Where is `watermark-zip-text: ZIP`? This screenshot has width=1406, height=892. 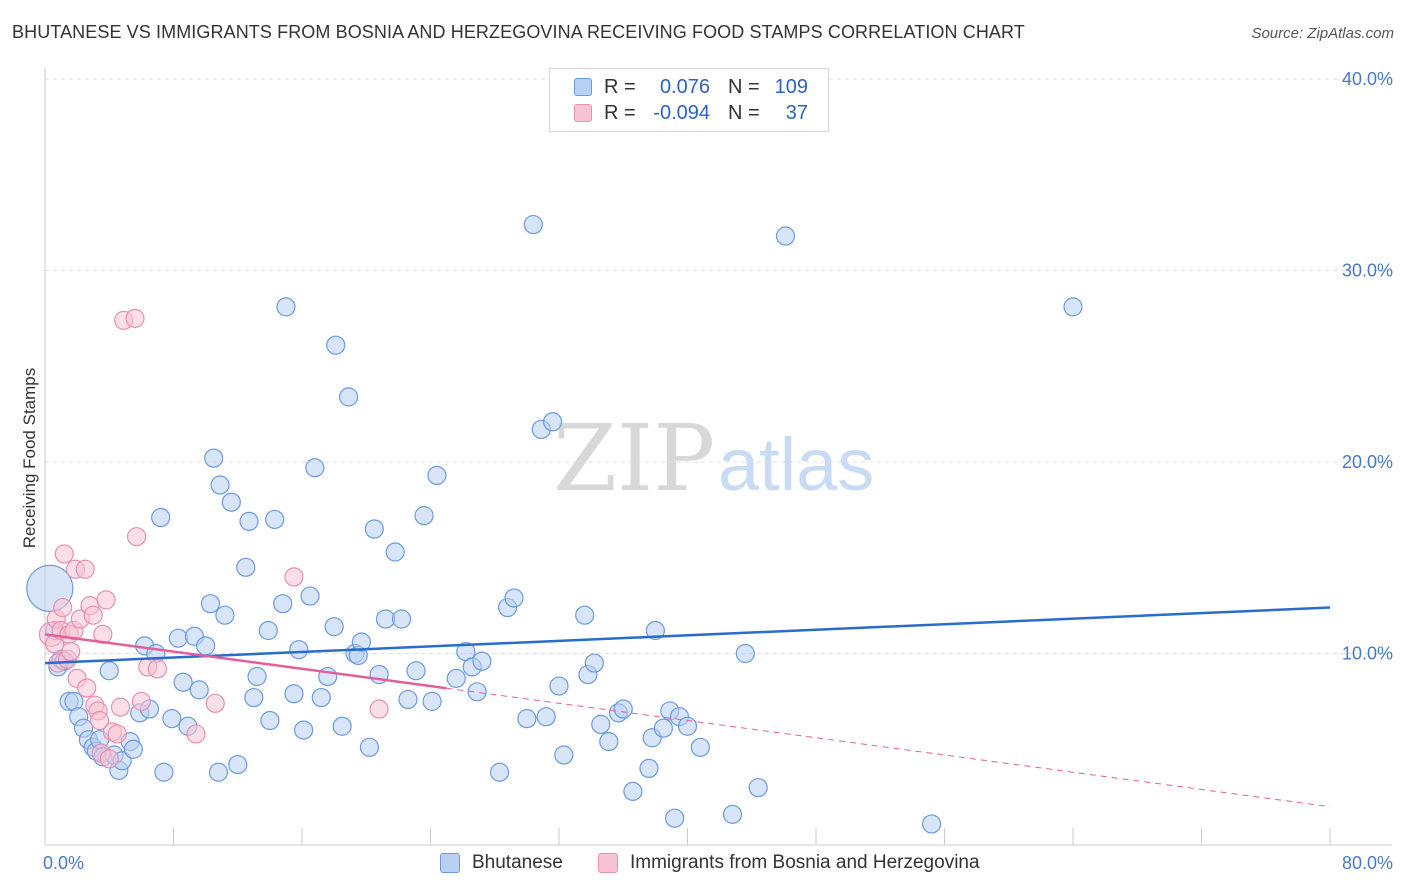
watermark-zip-text: ZIP is located at coordinates (634, 458).